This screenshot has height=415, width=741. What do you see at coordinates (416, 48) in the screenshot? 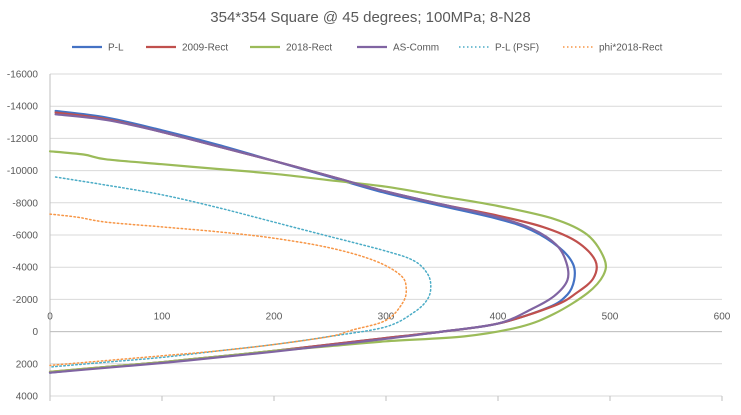
I see `legend-label-as-comm: AS-Comm` at bounding box center [416, 48].